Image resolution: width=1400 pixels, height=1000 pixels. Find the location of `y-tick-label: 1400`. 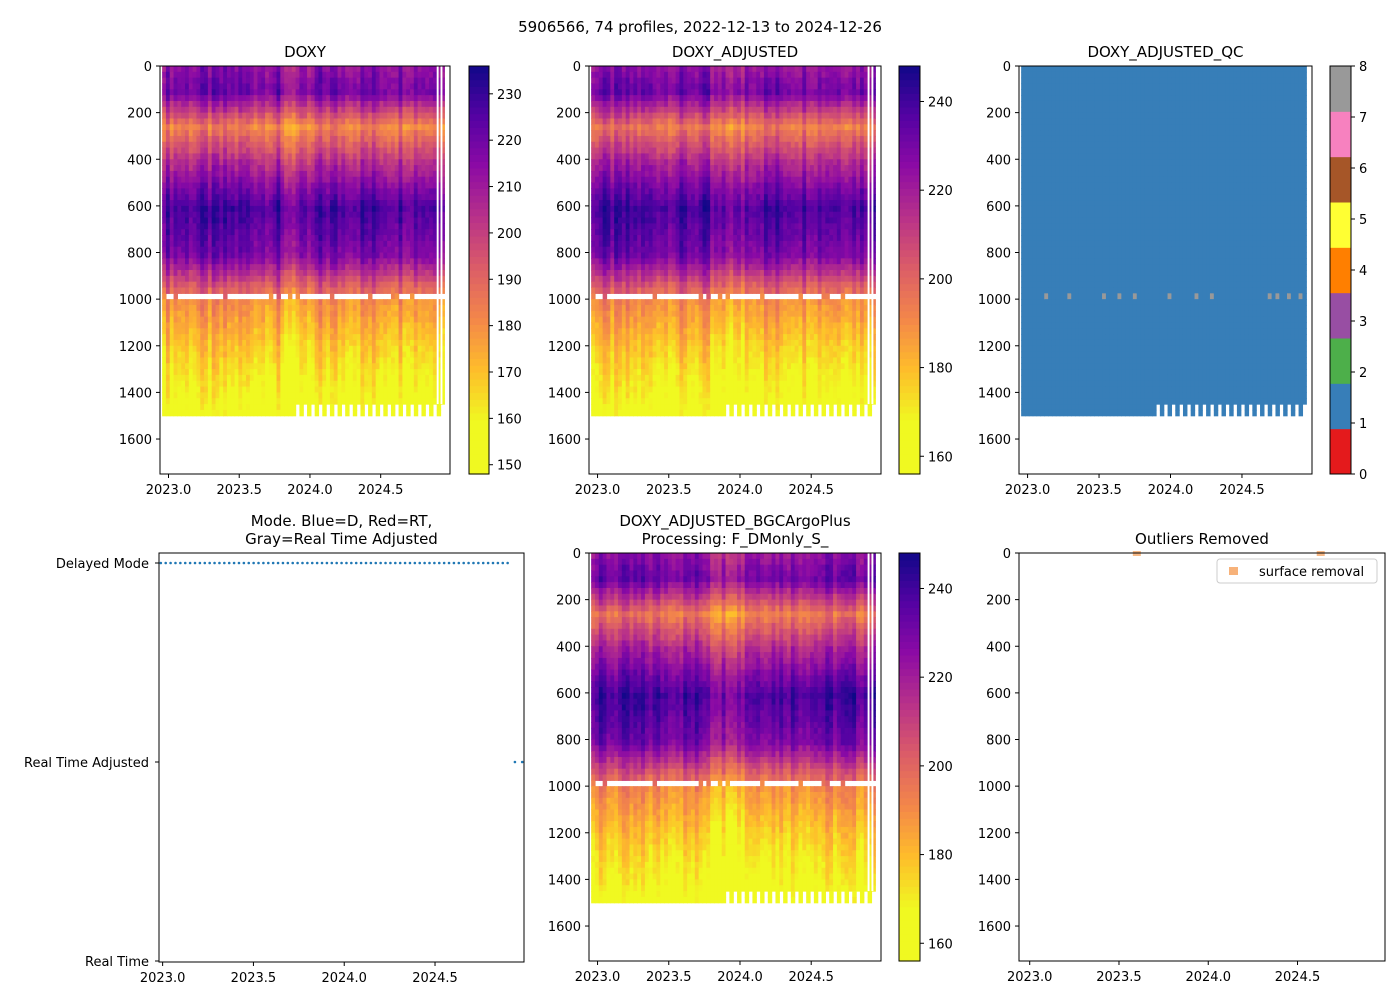

y-tick-label: 1400 is located at coordinates (135, 393).